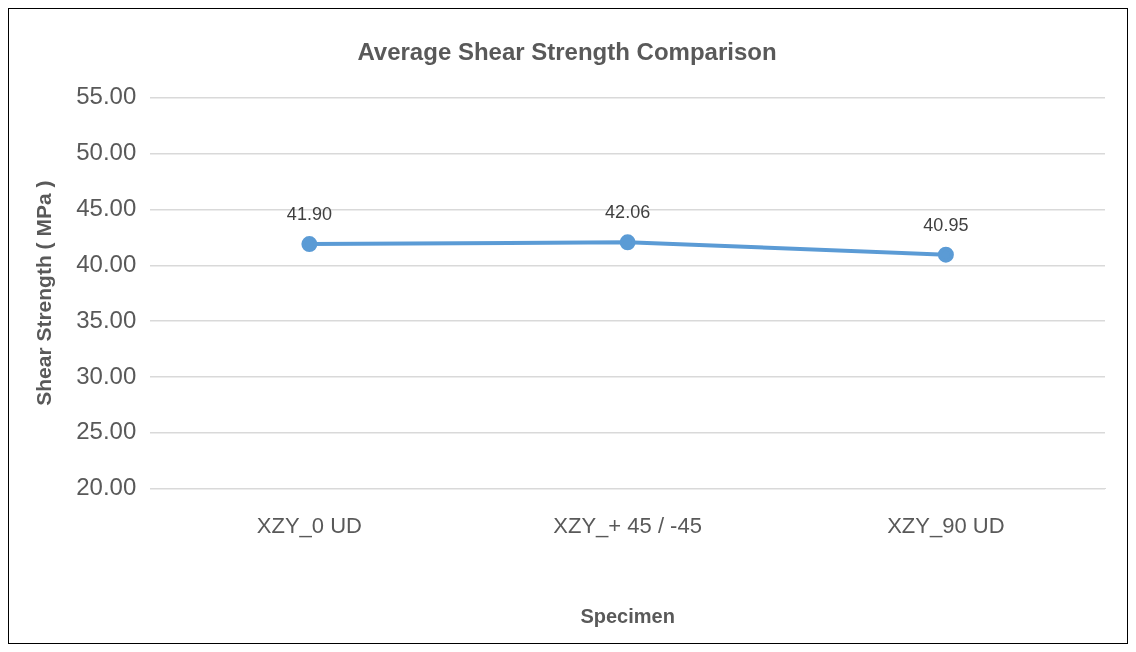  I want to click on data-label: 41.90, so click(309, 214).